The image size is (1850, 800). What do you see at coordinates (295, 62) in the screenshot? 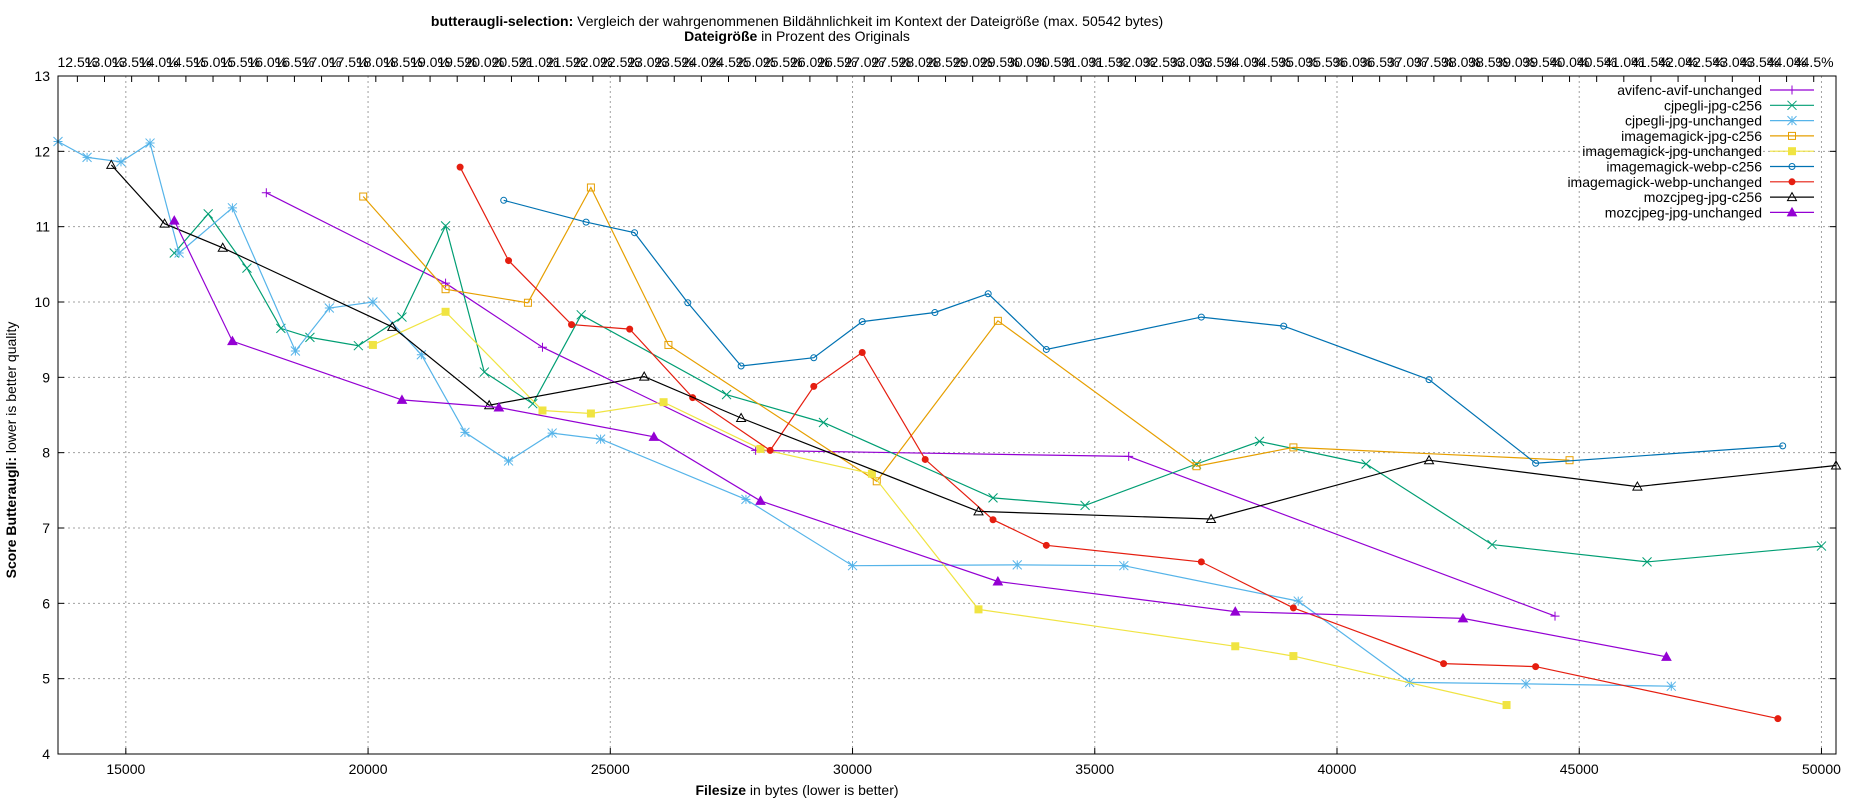
I see `top-tick-label: 16.5%` at bounding box center [295, 62].